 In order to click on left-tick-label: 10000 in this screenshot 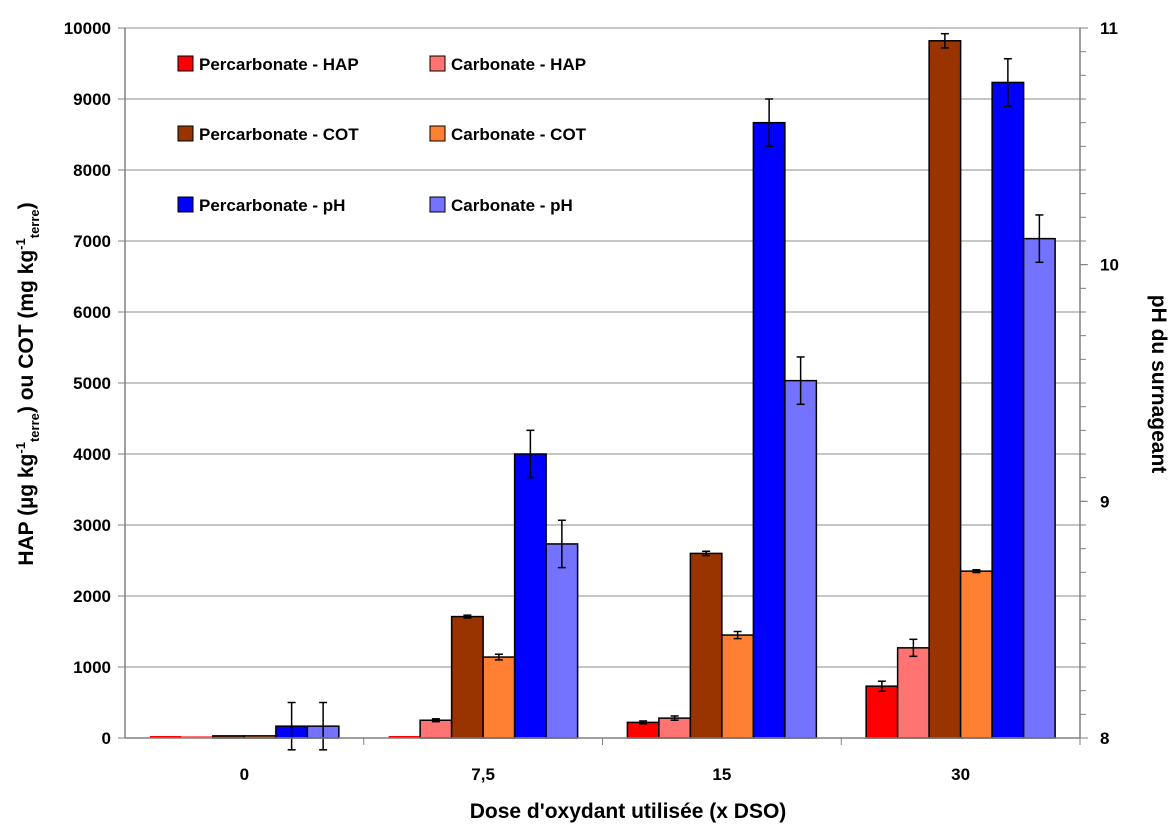, I will do `click(87, 28)`.